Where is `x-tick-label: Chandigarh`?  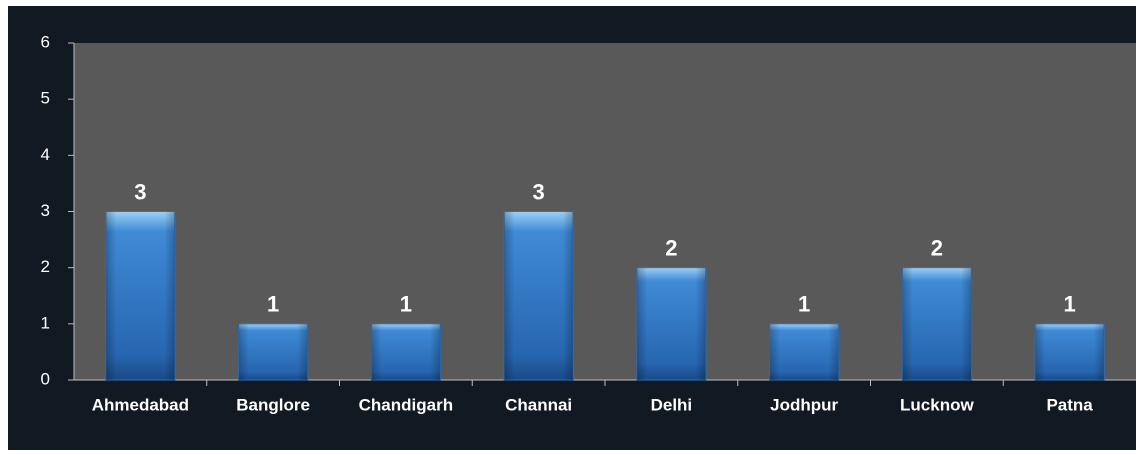
x-tick-label: Chandigarh is located at coordinates (406, 404).